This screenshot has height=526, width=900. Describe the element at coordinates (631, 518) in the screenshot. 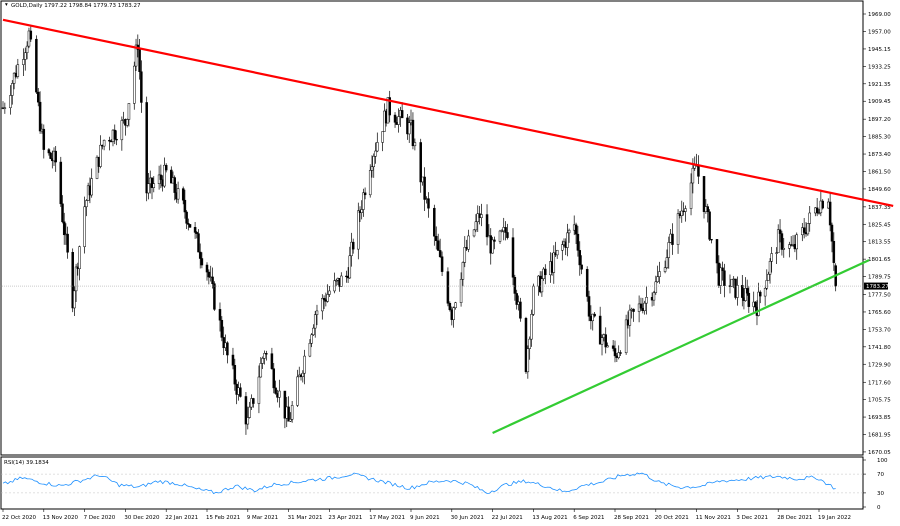

I see `time-tick-label: 28 Sep 2021` at that location.